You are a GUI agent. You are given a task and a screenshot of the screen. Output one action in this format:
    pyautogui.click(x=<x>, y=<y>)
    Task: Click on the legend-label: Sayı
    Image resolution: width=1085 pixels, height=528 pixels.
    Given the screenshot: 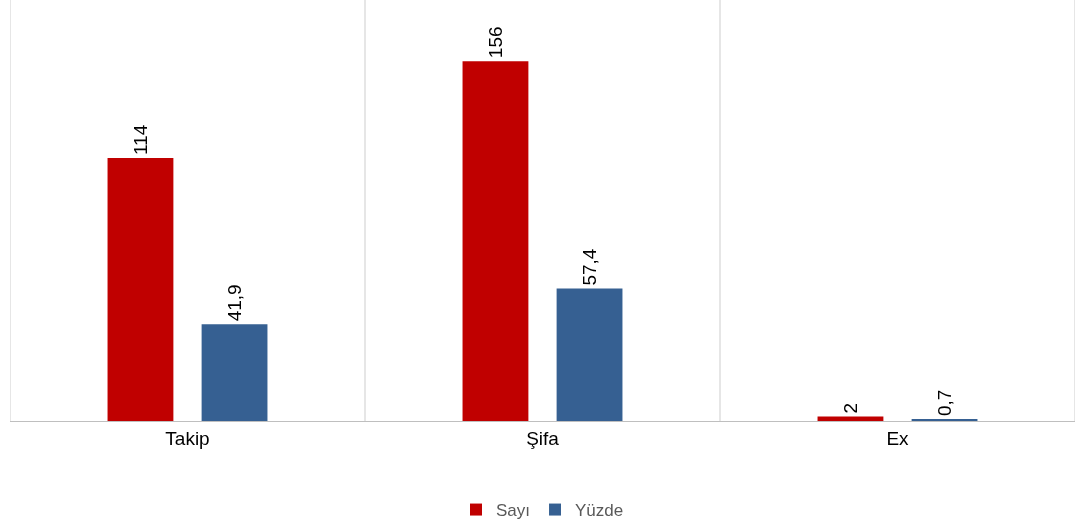 What is the action you would take?
    pyautogui.click(x=513, y=511)
    